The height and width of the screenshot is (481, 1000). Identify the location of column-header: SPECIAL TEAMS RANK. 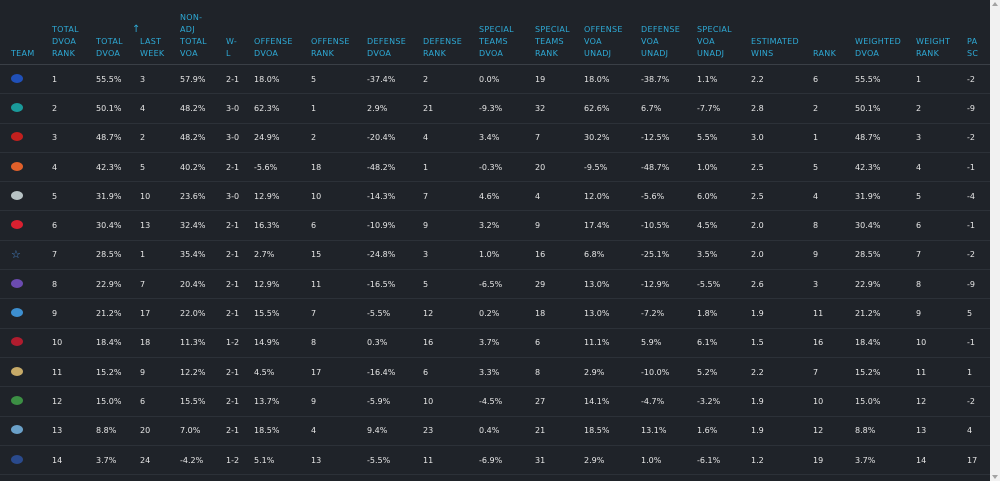
(559, 32).